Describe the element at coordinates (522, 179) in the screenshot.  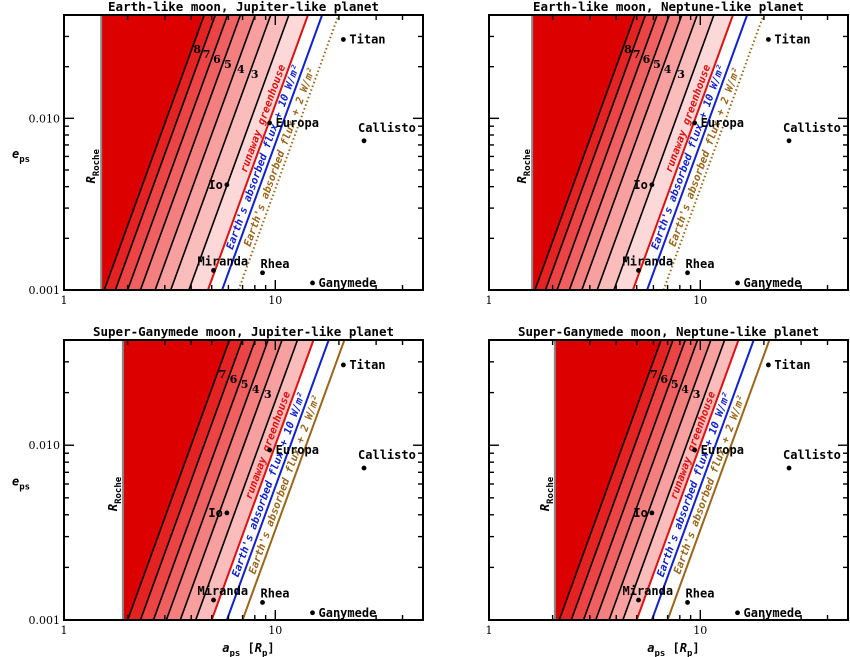
I see `roche-label-main: R` at that location.